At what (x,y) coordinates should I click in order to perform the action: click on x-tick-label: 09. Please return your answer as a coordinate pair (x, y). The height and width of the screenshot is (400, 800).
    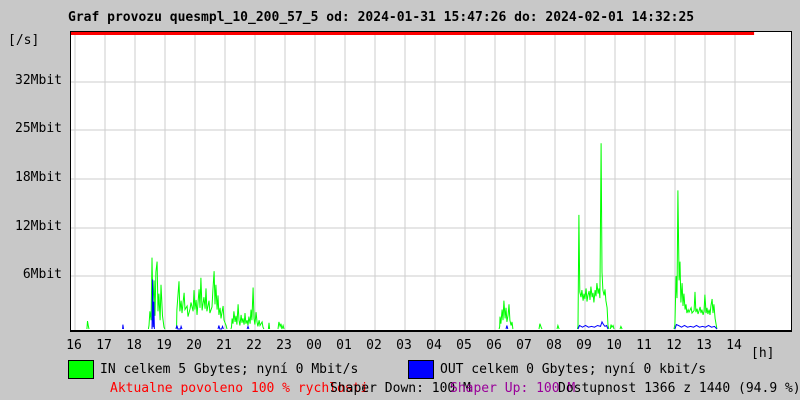
    Looking at the image, I should click on (584, 345).